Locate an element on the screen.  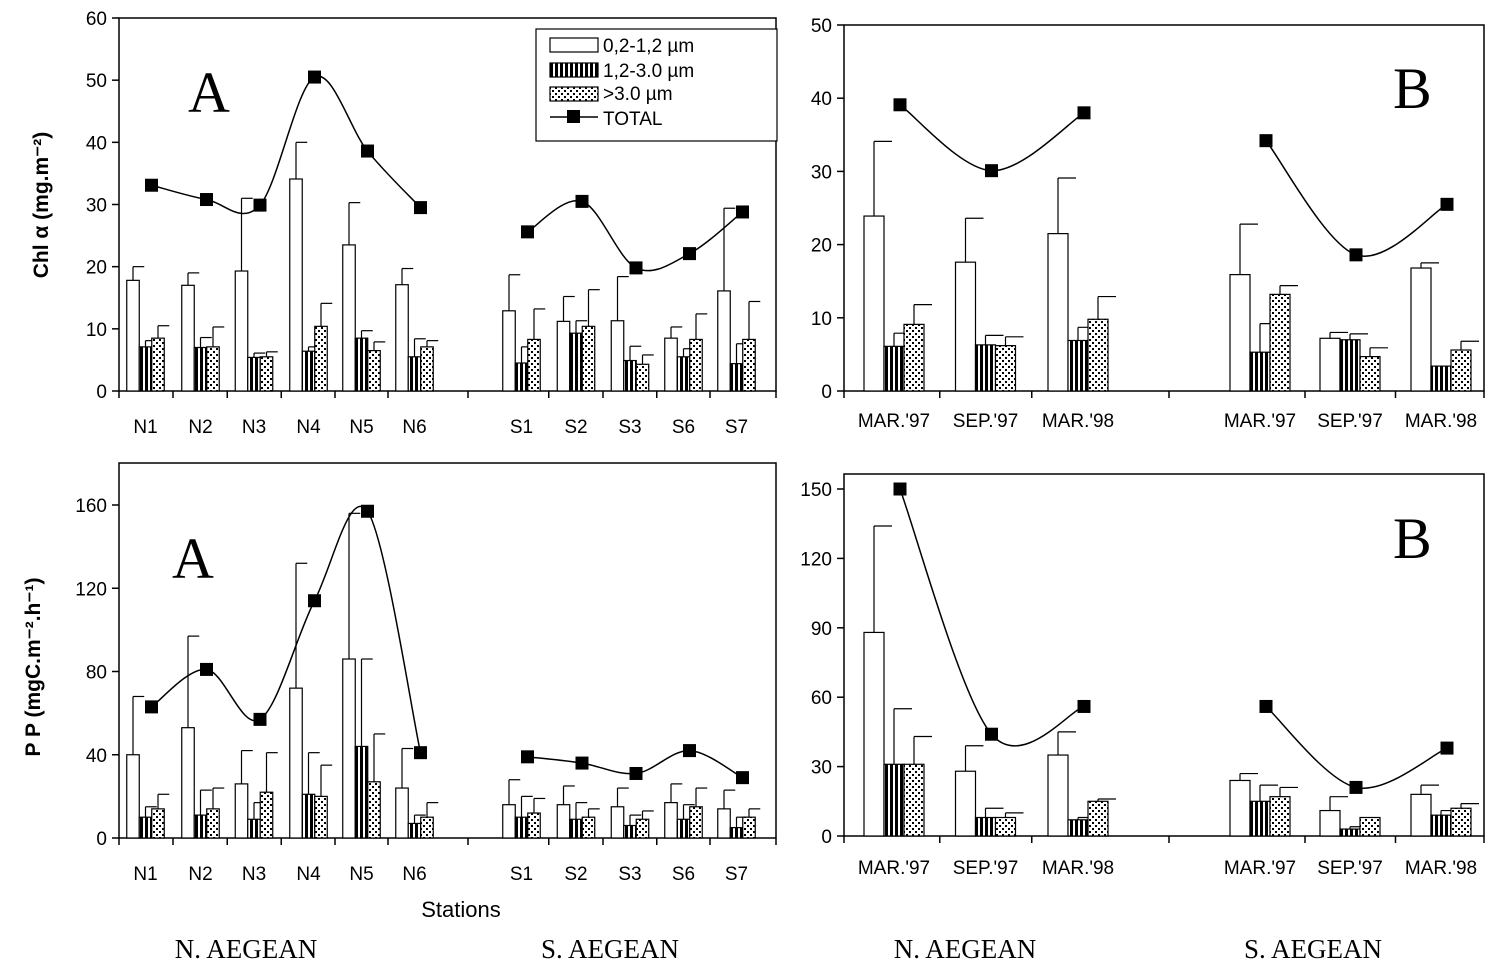
y-tick-label: 0 is located at coordinates (101, 839).